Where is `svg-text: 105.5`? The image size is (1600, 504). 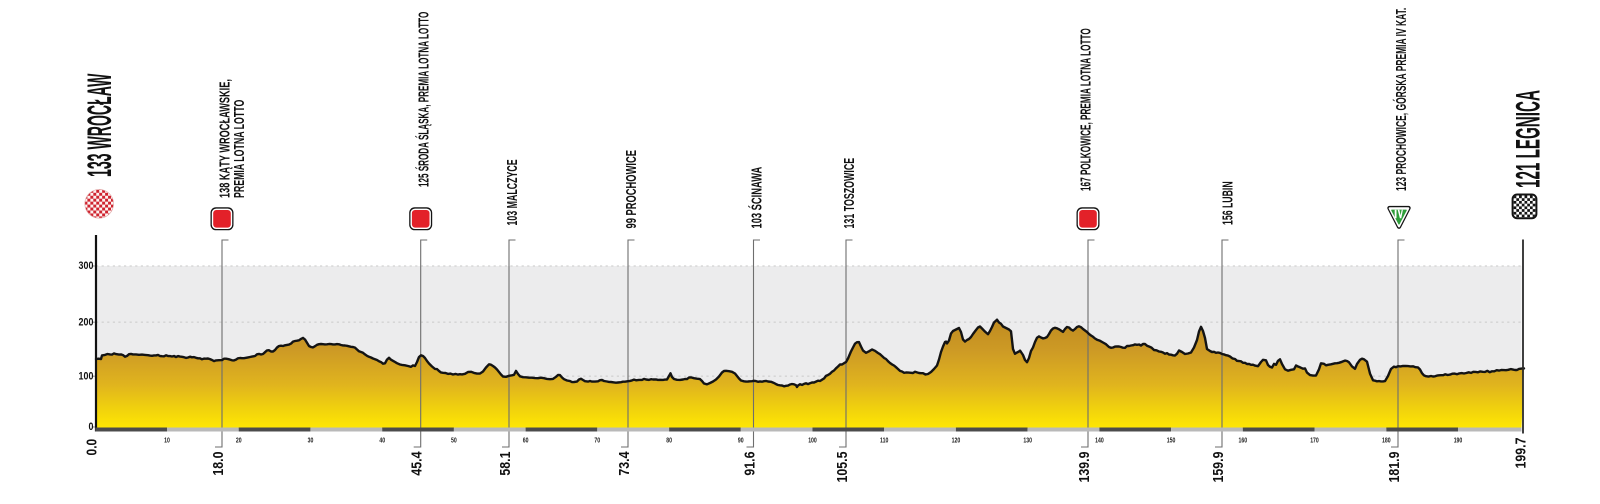 svg-text: 105.5 is located at coordinates (842, 466).